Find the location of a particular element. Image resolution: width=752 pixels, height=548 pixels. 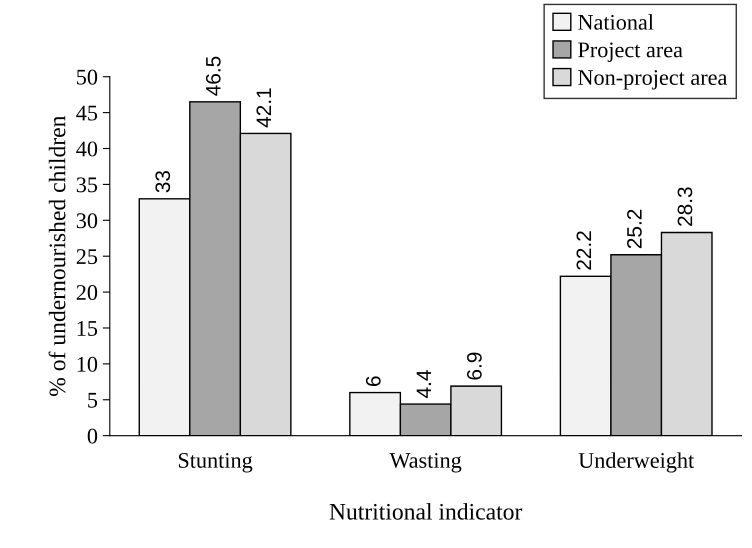

y-tick-label: 10 is located at coordinates (88, 364).